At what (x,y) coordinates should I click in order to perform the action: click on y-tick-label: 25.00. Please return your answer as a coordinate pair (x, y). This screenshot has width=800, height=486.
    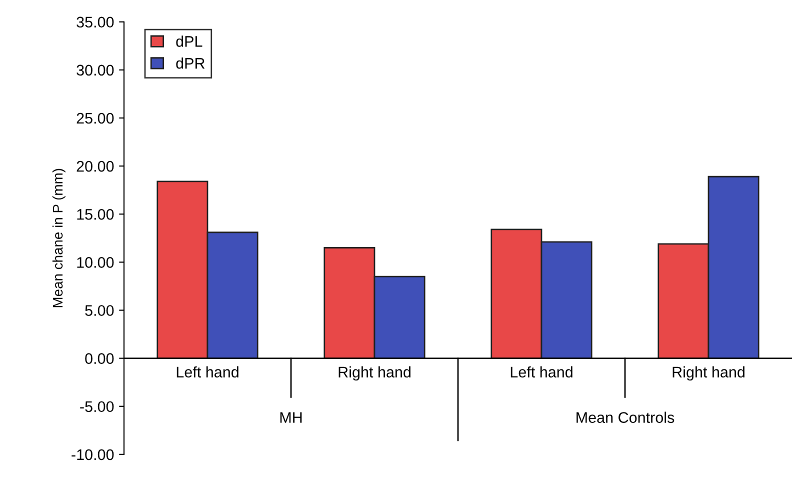
    Looking at the image, I should click on (95, 118).